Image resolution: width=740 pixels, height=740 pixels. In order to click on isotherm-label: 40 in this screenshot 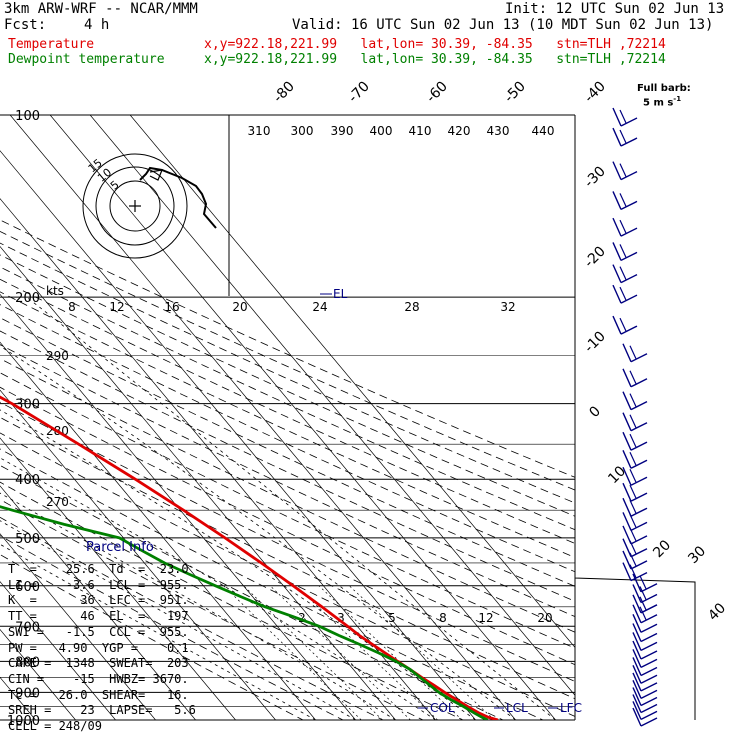, I will do `click(717, 612)`.